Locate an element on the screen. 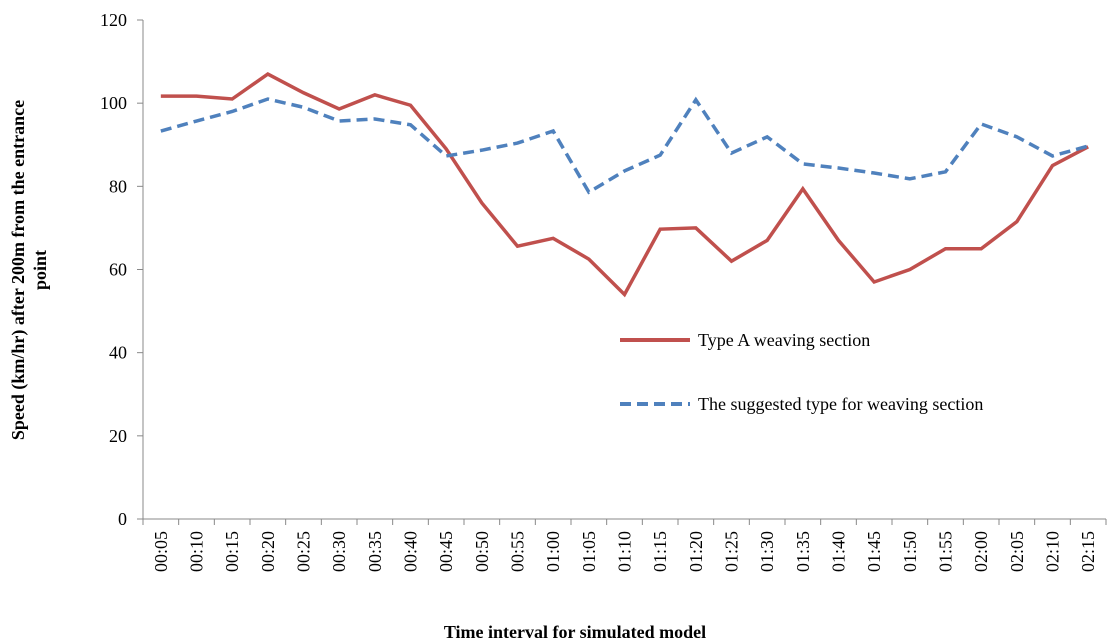  line-series is located at coordinates (624, 145).